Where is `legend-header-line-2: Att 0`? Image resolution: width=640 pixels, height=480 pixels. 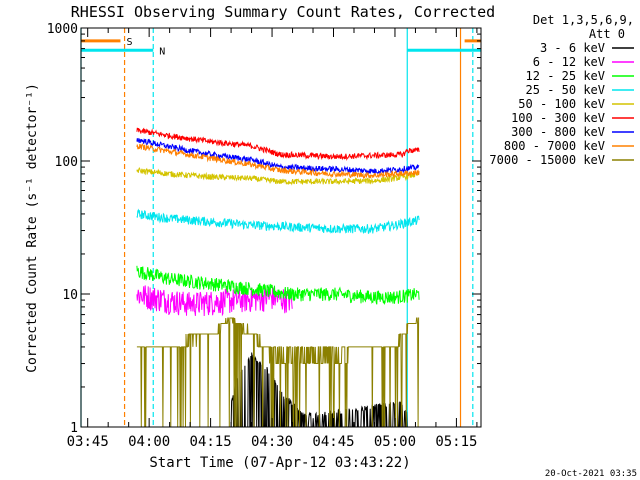
legend-header-line-2: Att 0 is located at coordinates (607, 34).